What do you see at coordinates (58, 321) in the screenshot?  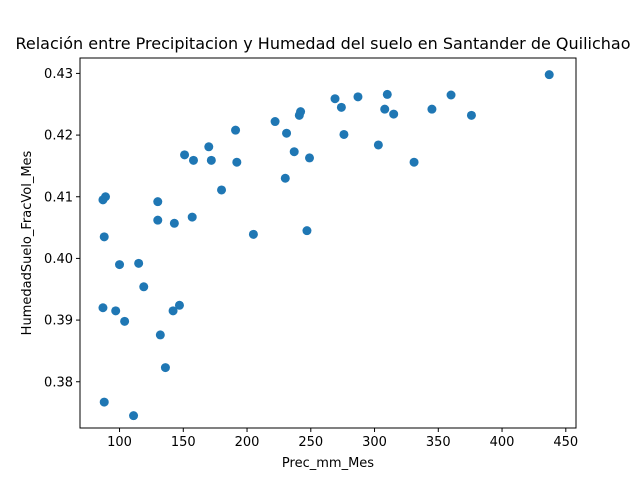 I see `y-tick-label: 0.39` at bounding box center [58, 321].